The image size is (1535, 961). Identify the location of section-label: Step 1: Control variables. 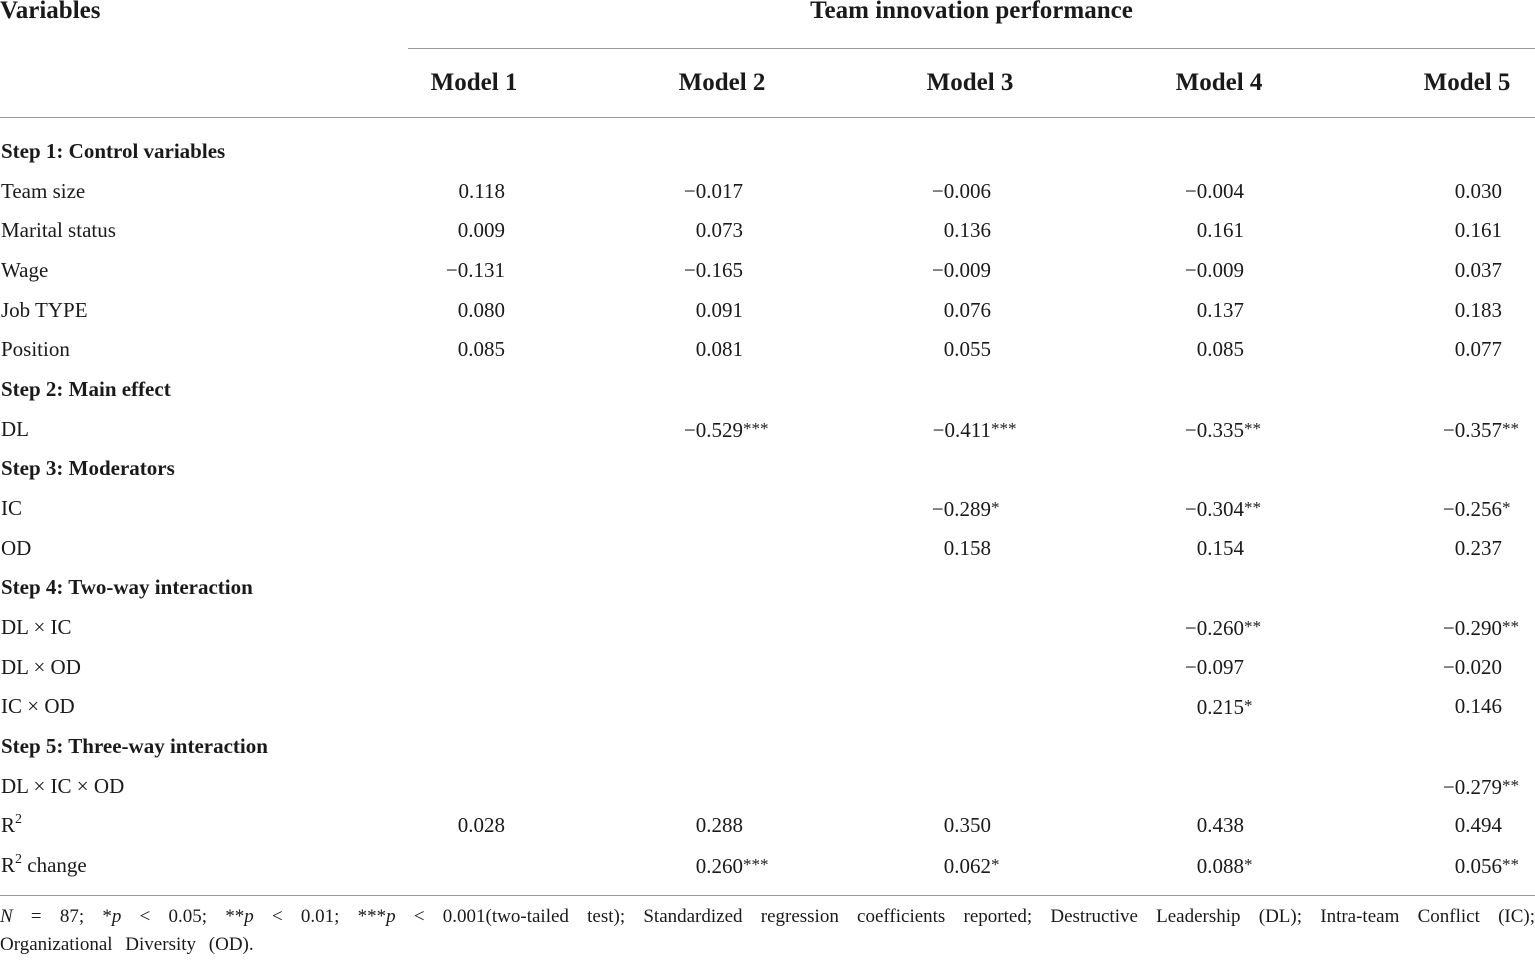
(113, 151).